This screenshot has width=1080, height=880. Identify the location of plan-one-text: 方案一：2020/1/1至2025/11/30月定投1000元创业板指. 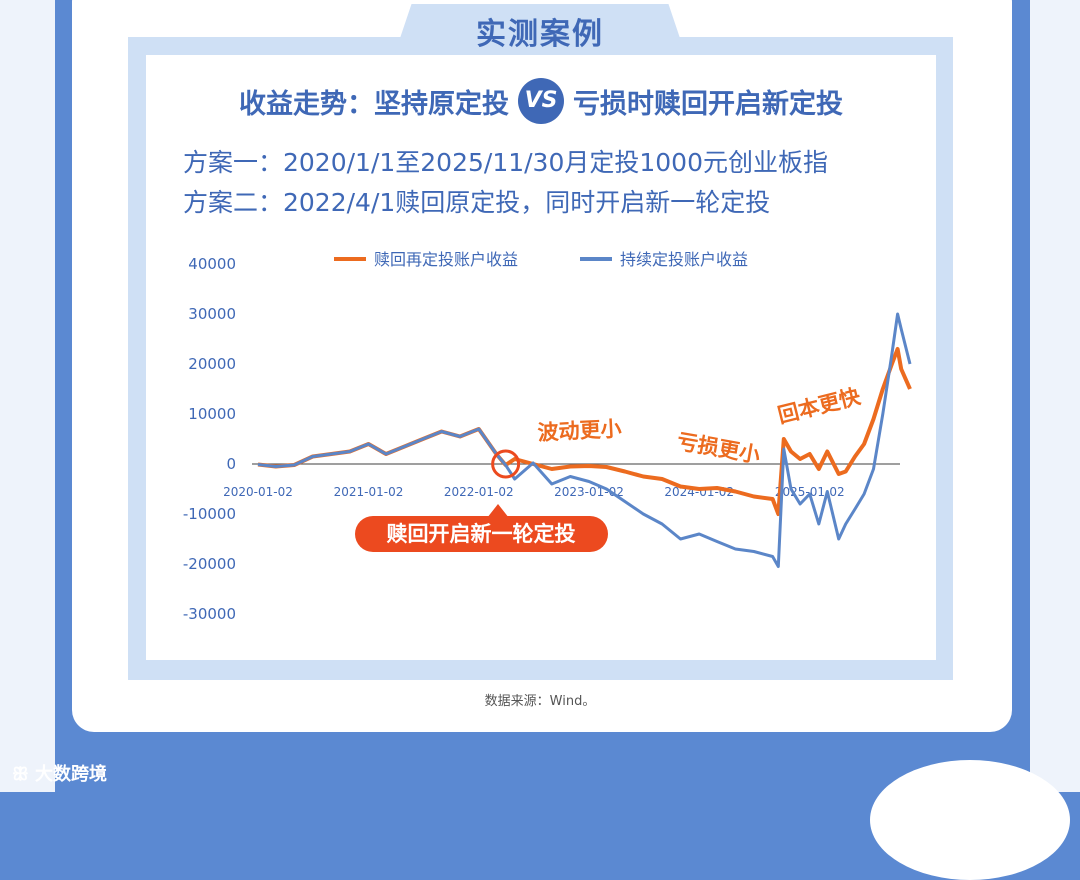
(505, 162).